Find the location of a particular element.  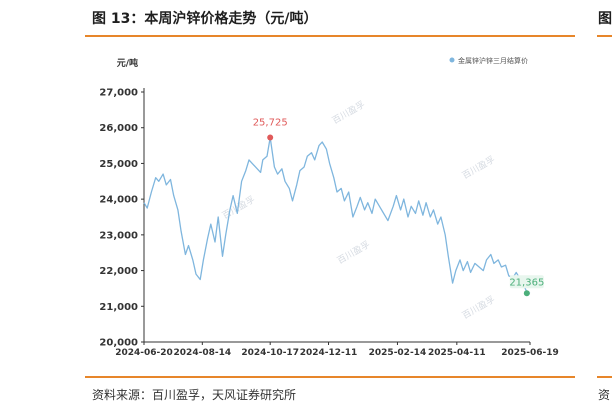

max-value-label: 25,725 is located at coordinates (270, 123).